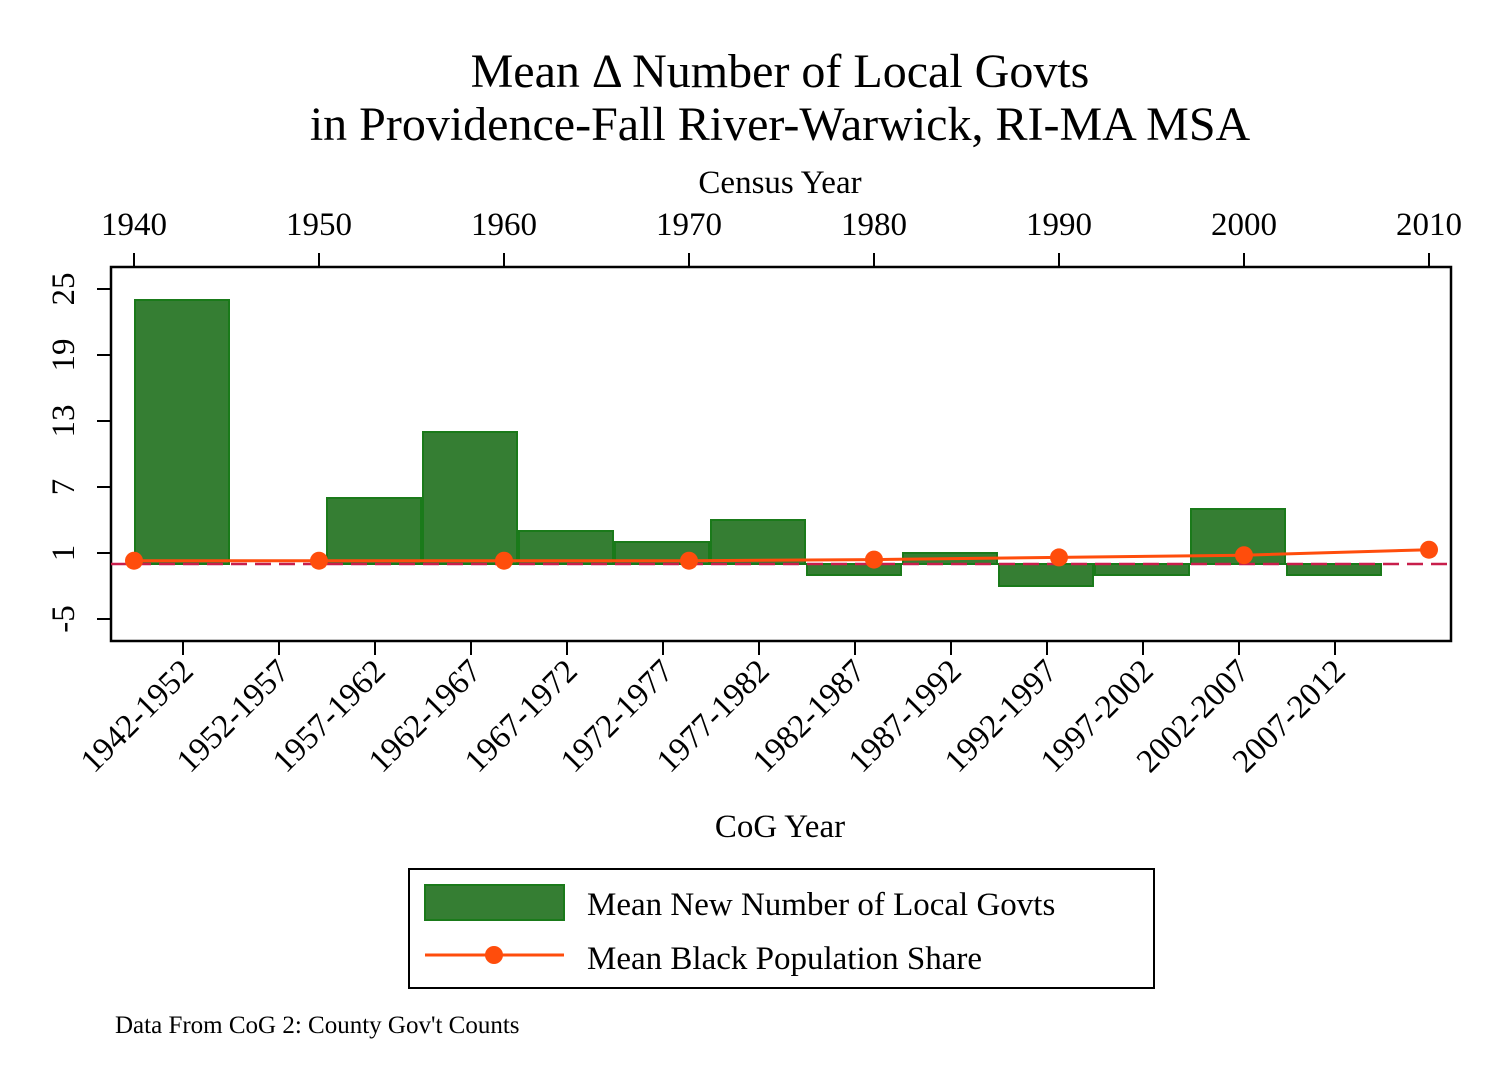 Image resolution: width=1491 pixels, height=1089 pixels. What do you see at coordinates (821, 905) in the screenshot?
I see `legend-label-bars: Mean New Number of Local Govts` at bounding box center [821, 905].